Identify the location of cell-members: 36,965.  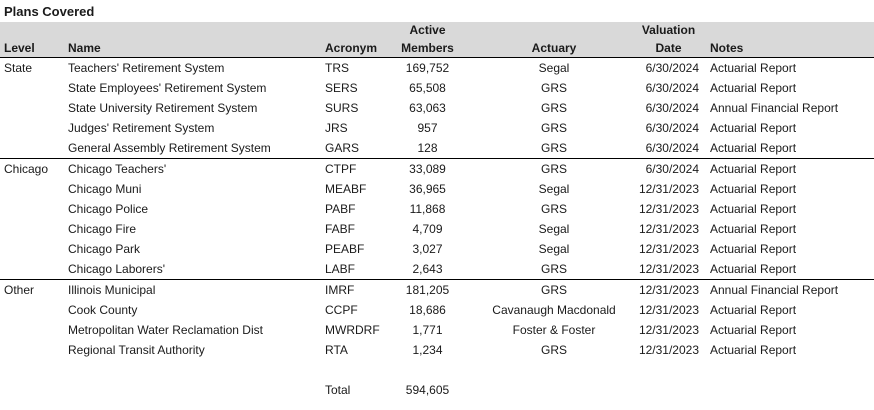
(427, 189).